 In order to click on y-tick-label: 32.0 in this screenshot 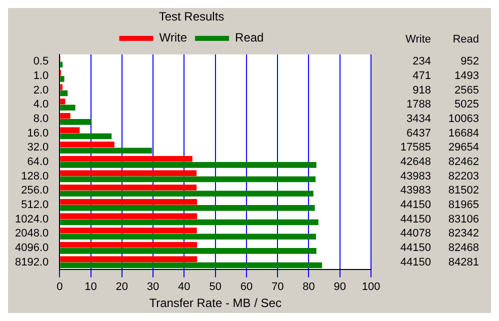, I will do `click(38, 148)`.